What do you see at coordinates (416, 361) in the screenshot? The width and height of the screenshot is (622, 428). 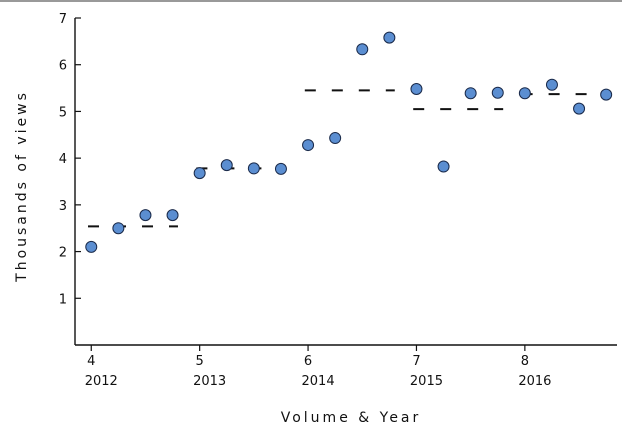 I see `x-tick-label-volume: 7` at bounding box center [416, 361].